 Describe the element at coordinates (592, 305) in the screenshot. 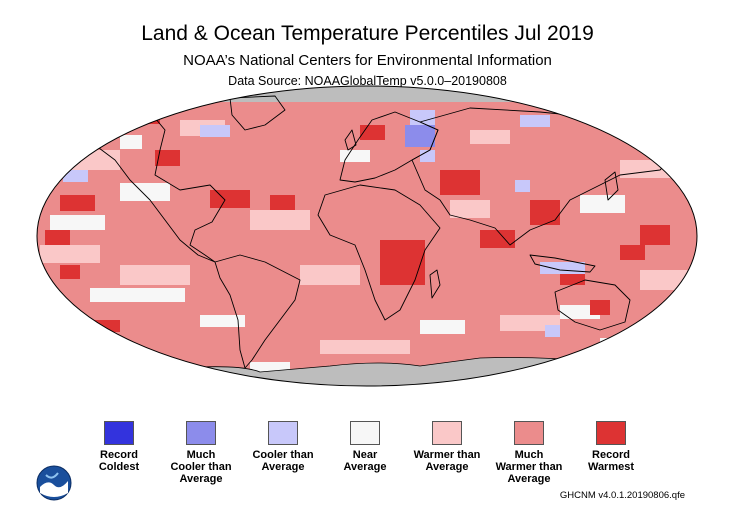

I see `australia-outline` at that location.